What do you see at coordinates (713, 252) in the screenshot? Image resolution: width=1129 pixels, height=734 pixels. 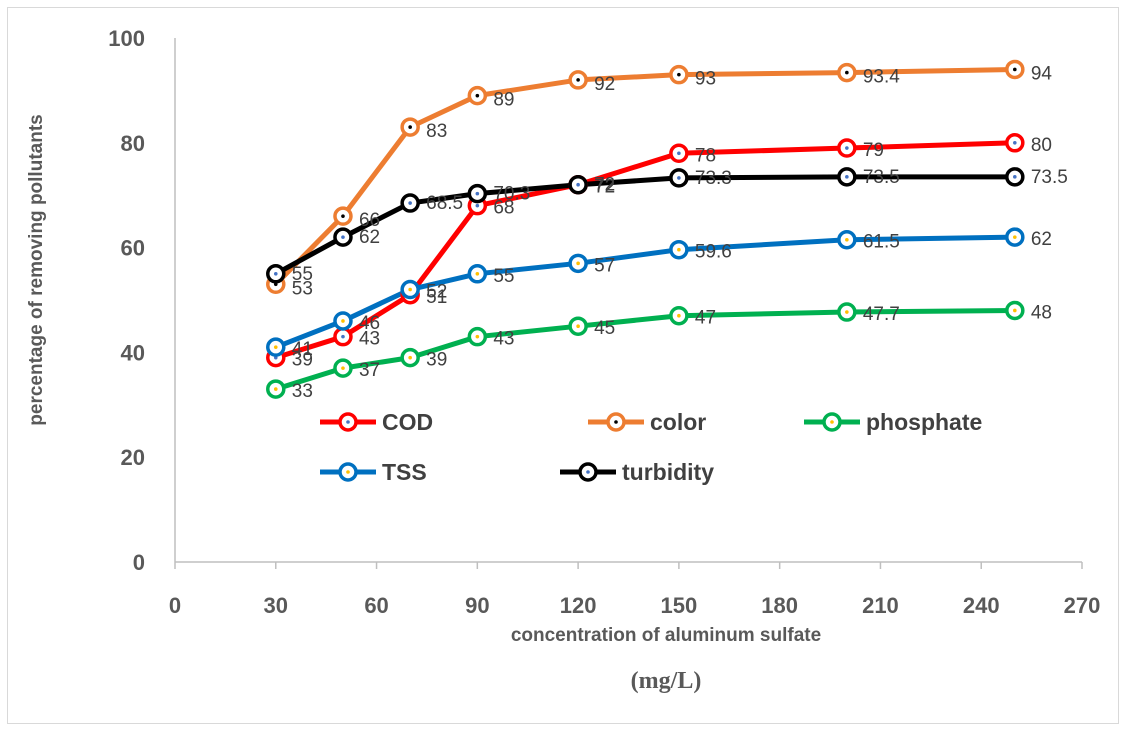 I see `data-label-TSS: 59.6` at bounding box center [713, 252].